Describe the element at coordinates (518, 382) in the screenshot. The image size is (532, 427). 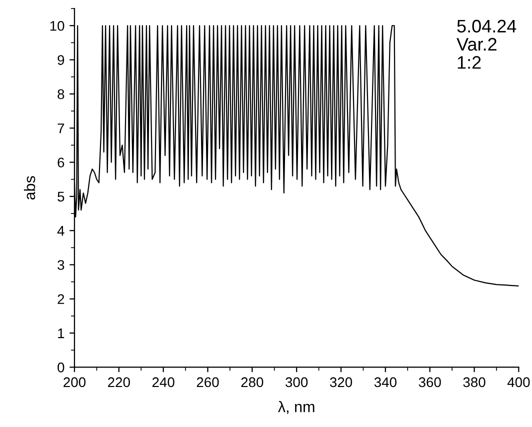
I see `x-tick-label: 400` at that location.